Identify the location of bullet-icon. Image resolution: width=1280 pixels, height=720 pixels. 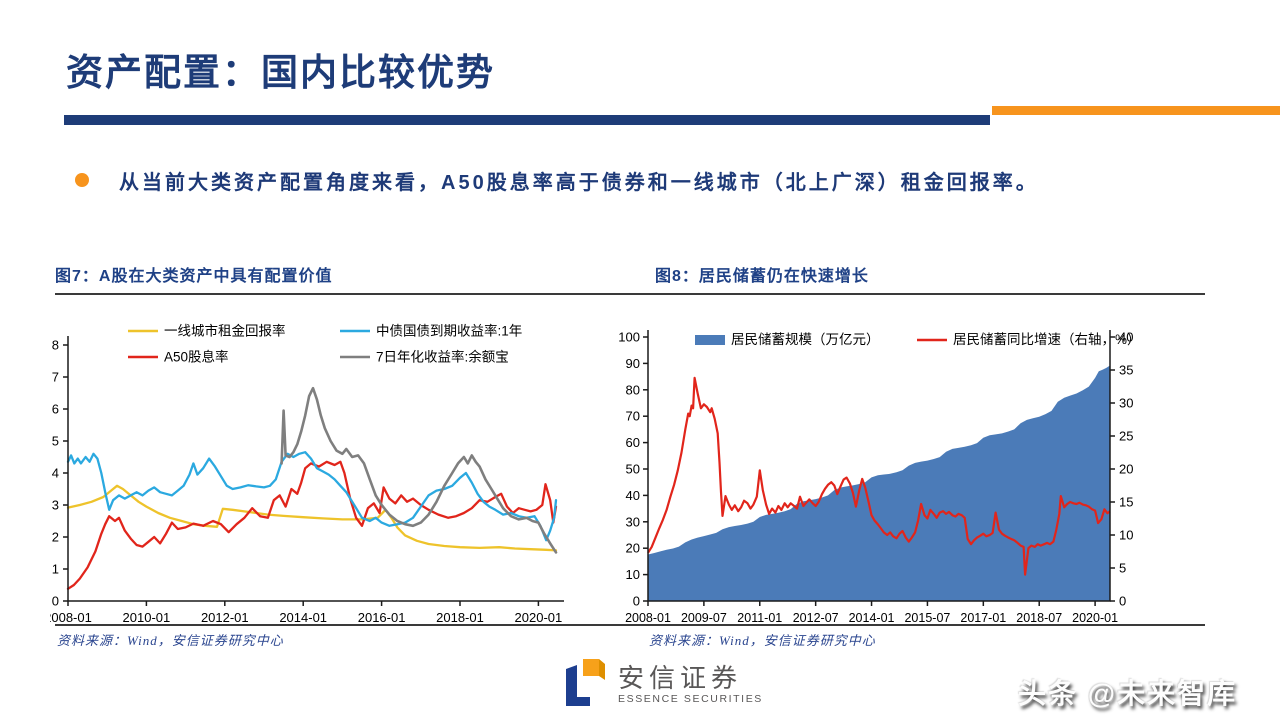
(82, 180).